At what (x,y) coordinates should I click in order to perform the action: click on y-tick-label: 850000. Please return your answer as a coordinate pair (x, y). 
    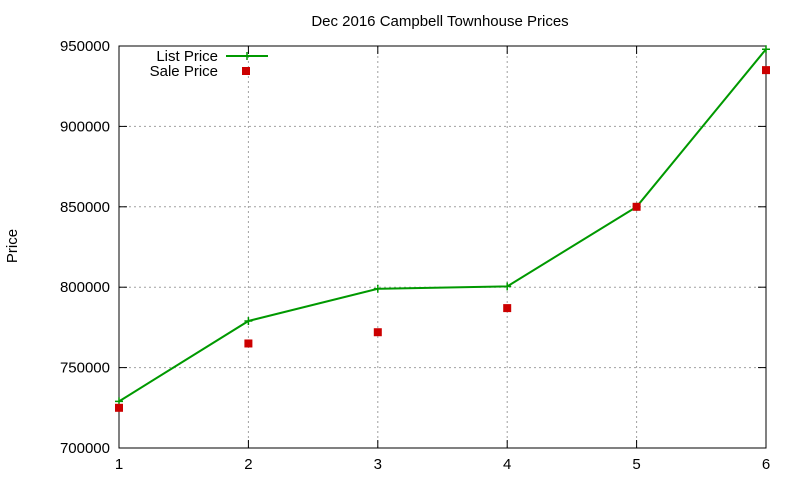
    Looking at the image, I should click on (85, 207).